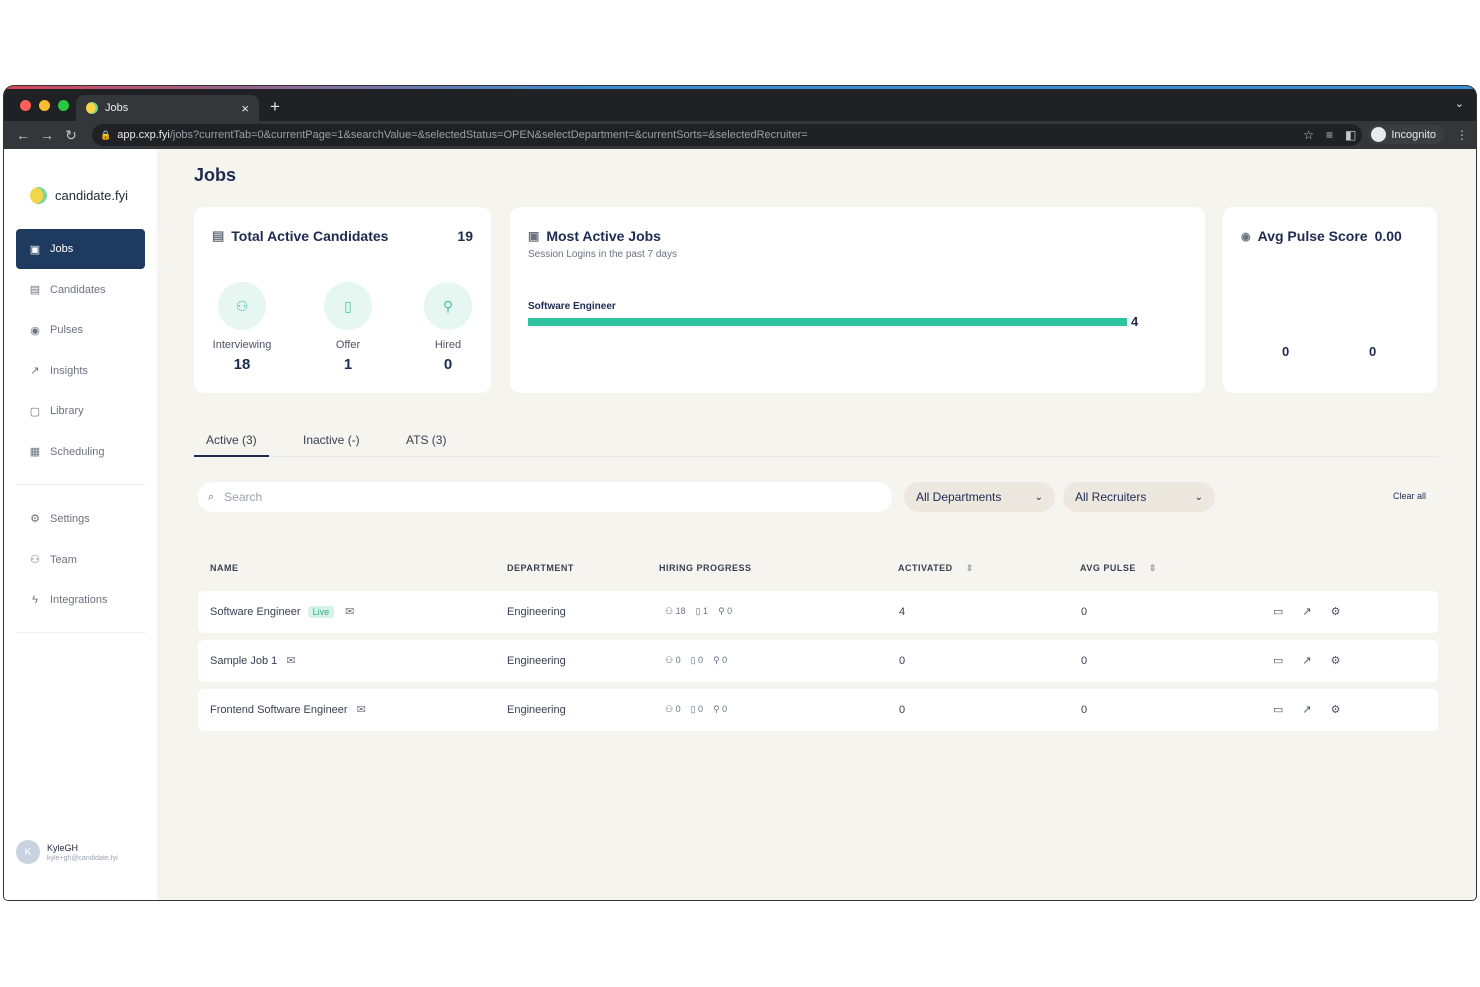  What do you see at coordinates (244, 661) in the screenshot?
I see `job-name: Sample Job 1` at bounding box center [244, 661].